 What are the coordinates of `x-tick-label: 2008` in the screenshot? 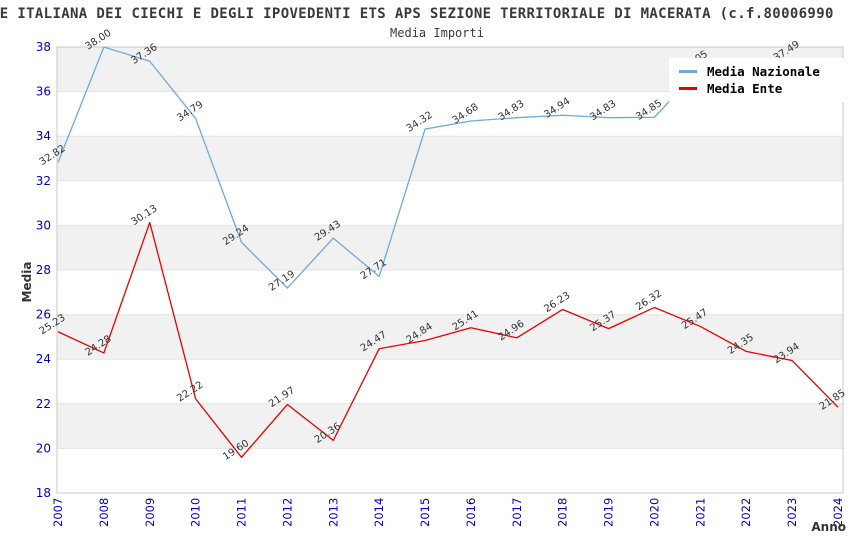 It's located at (104, 512).